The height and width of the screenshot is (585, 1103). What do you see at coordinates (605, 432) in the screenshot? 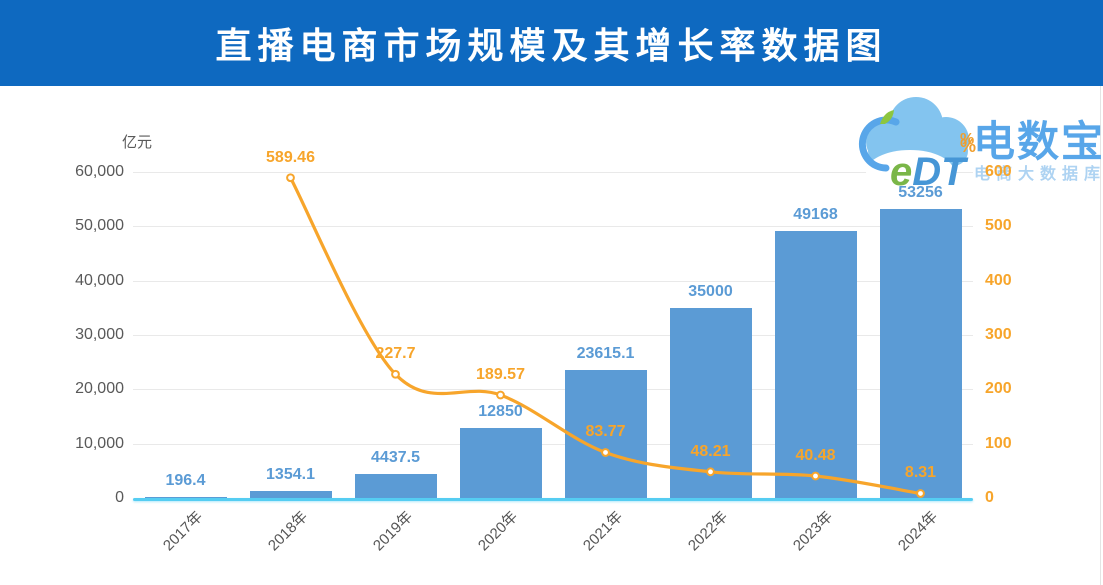
I see `line-value-label: 83.77` at bounding box center [605, 432].